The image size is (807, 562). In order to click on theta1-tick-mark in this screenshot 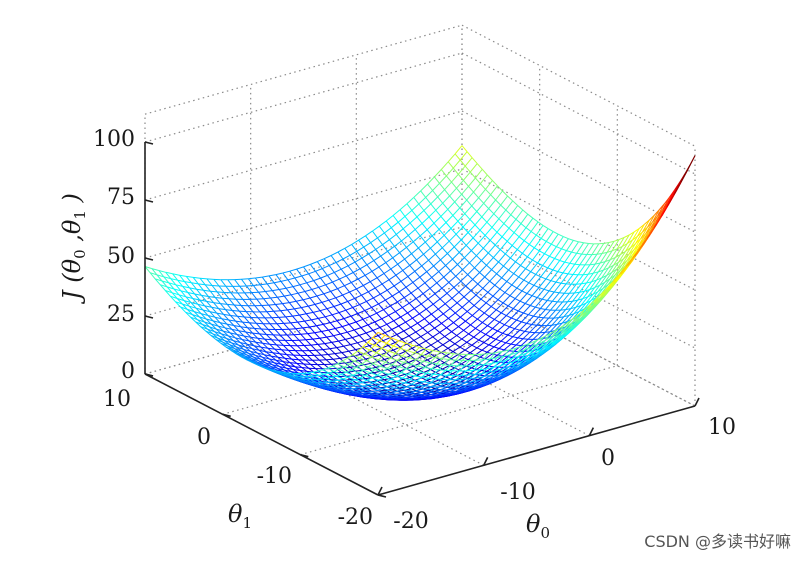, I will do `click(149, 375)`.